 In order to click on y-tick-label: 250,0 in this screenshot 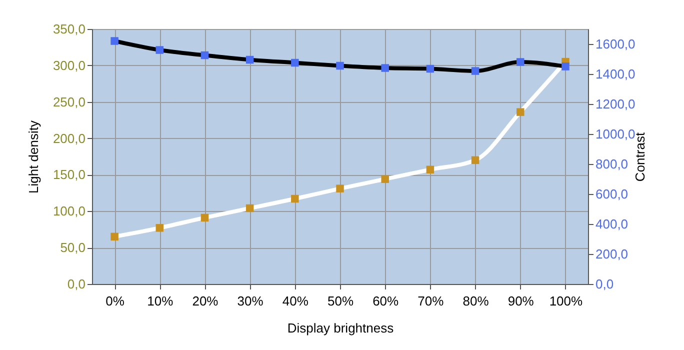, I will do `click(69, 102)`.